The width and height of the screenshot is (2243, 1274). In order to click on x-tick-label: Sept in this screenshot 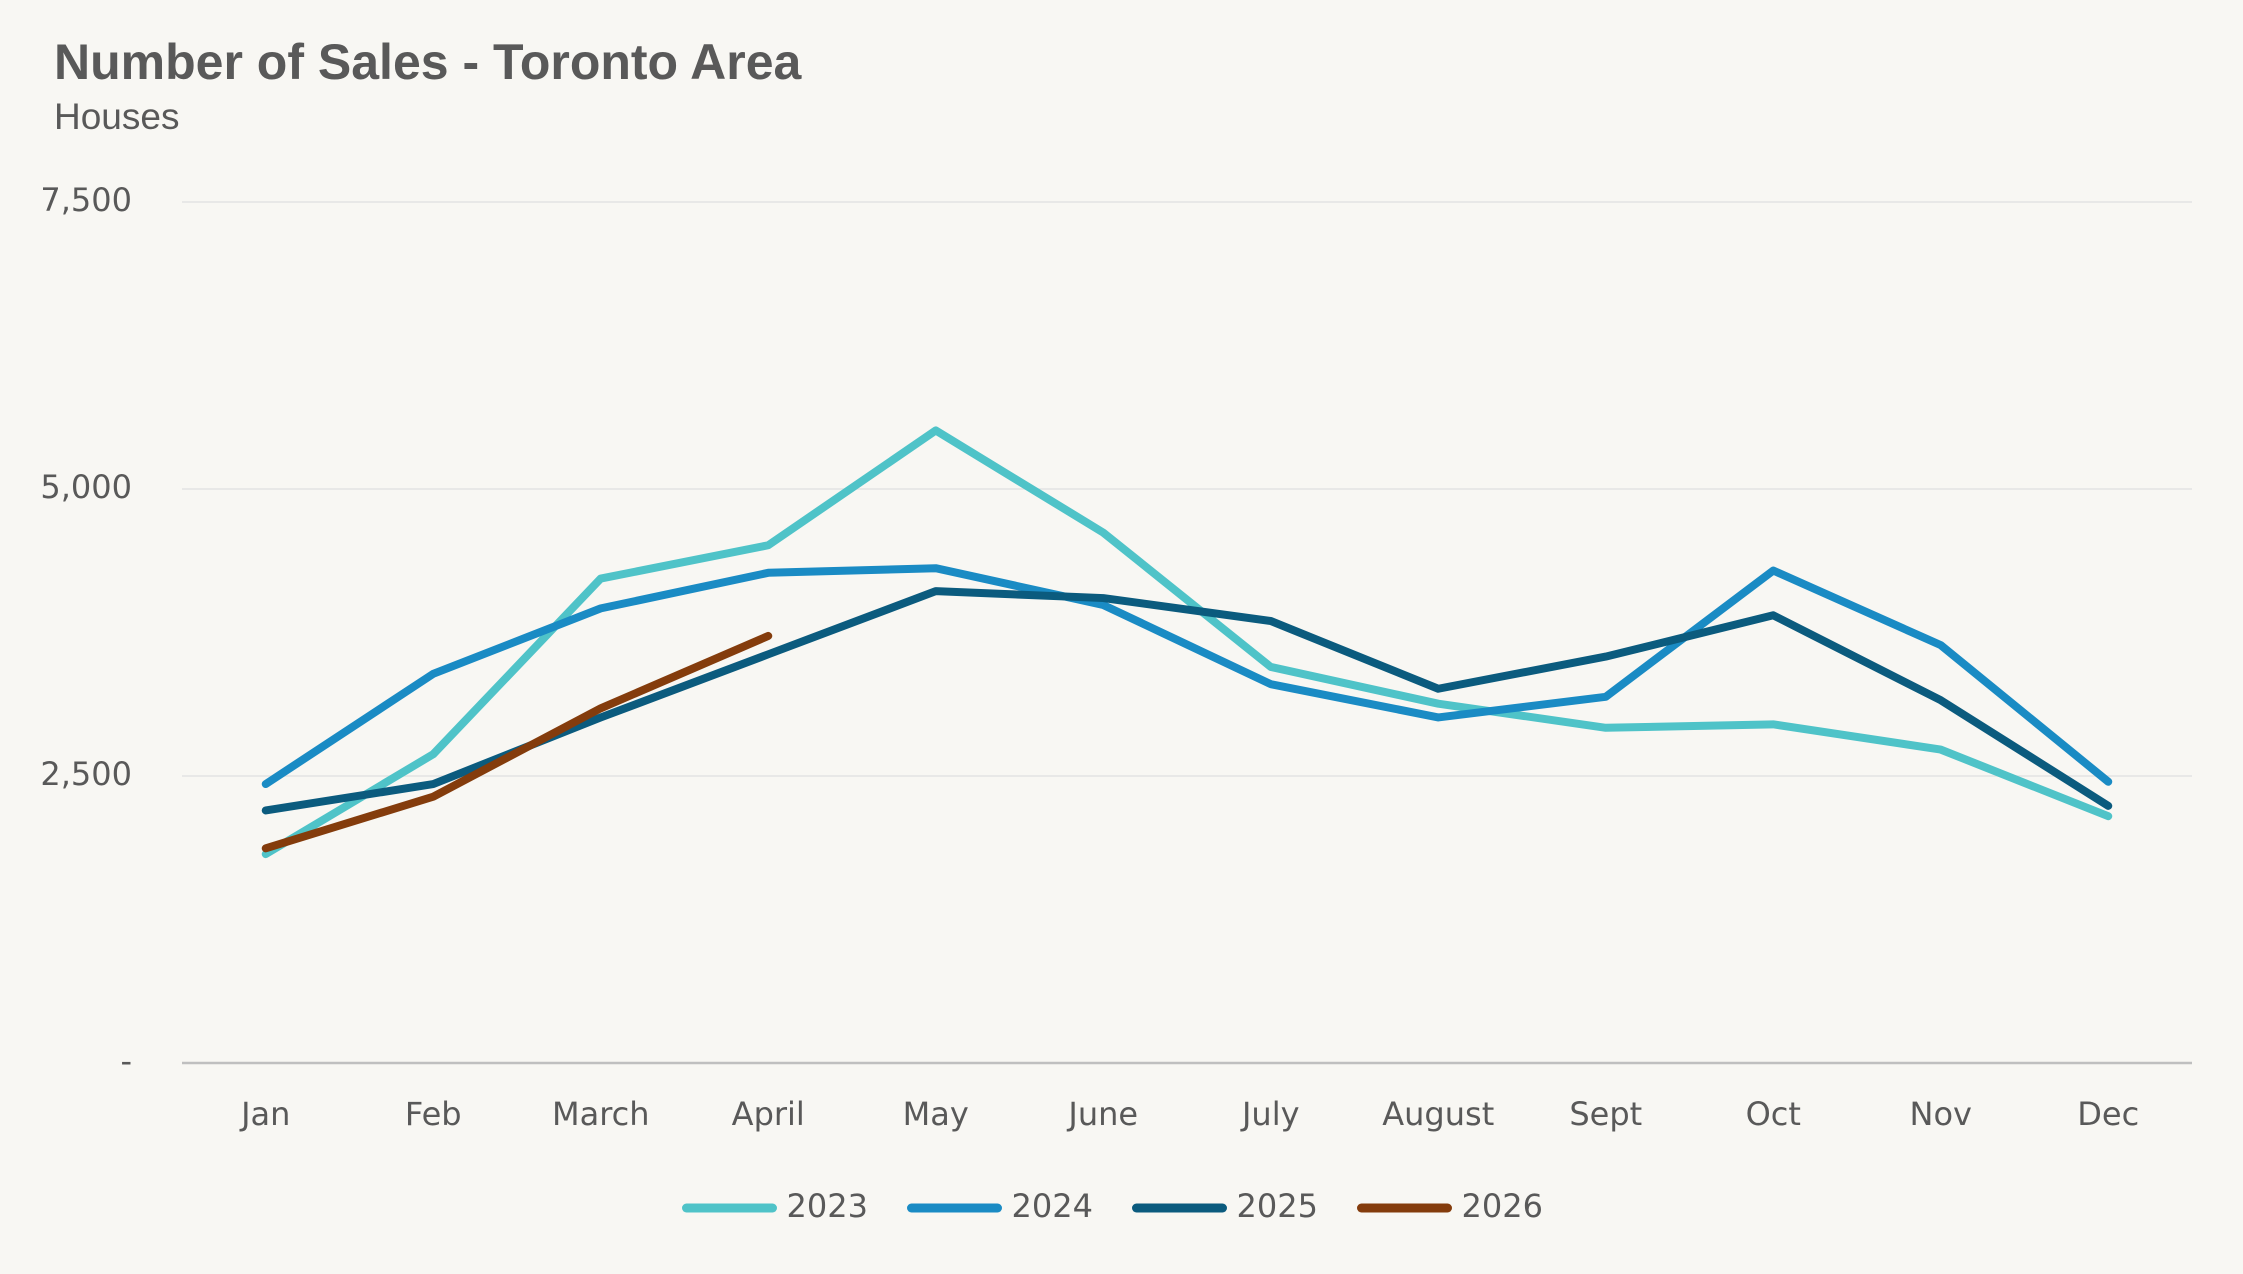, I will do `click(1605, 1114)`.